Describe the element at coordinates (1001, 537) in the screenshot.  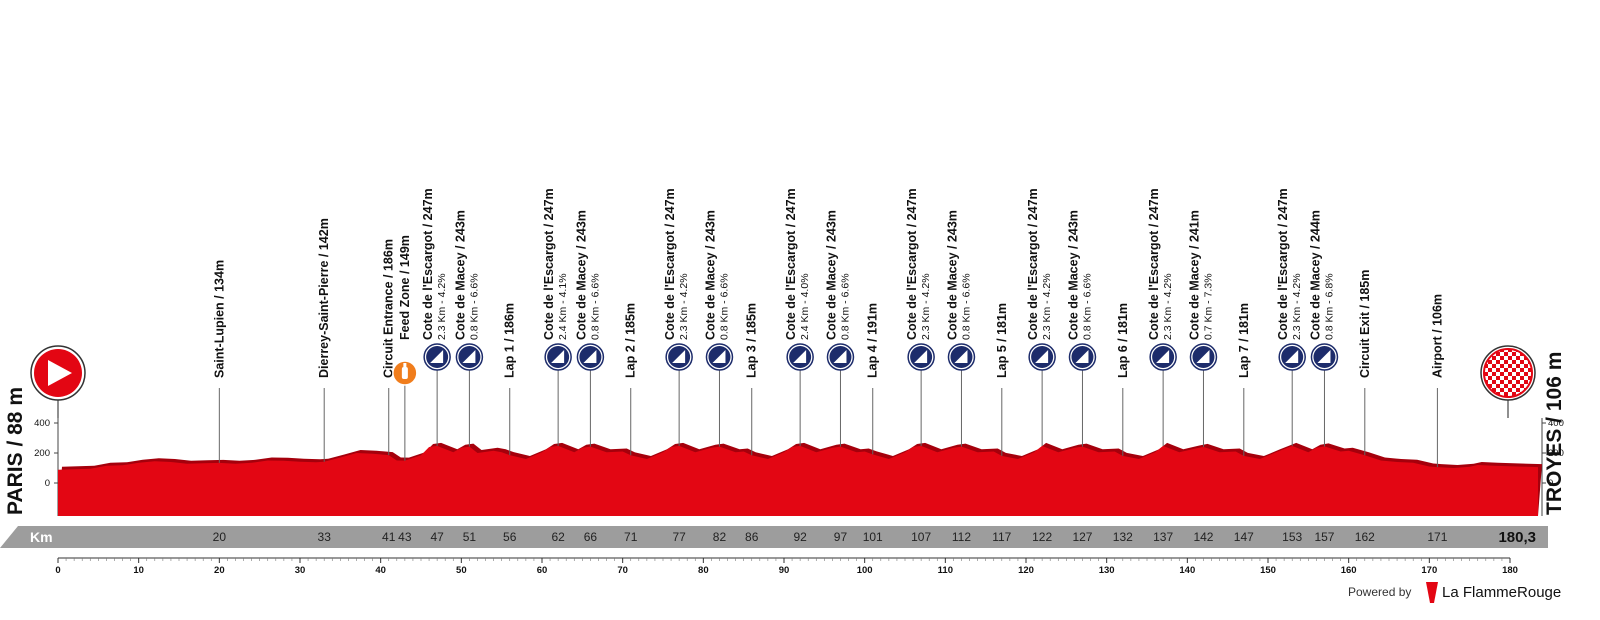
I see `waypoint-km-label: 117` at that location.